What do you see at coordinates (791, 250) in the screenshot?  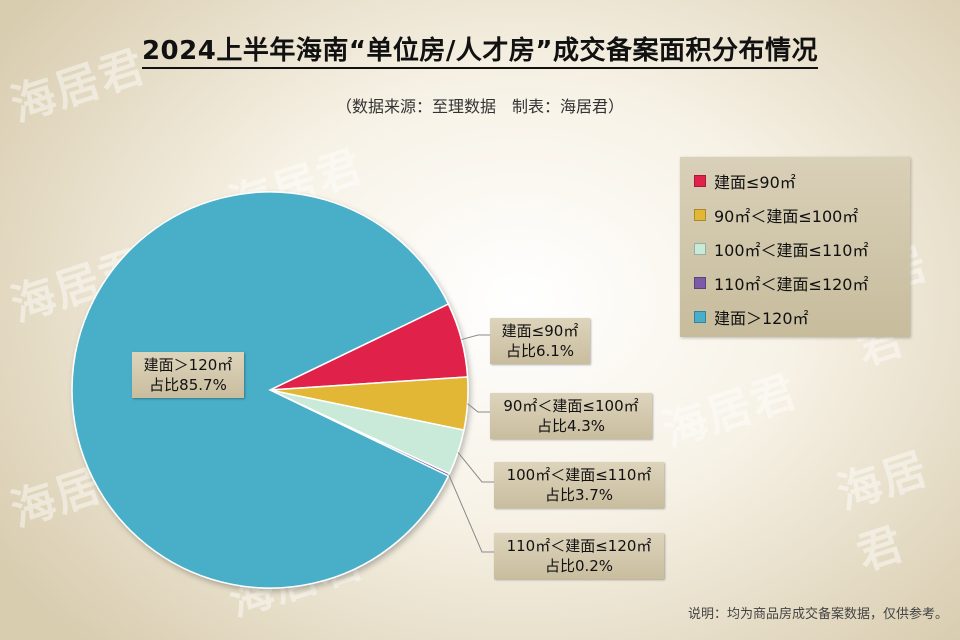 I see `legend-label: 100㎡＜建面≤110㎡` at bounding box center [791, 250].